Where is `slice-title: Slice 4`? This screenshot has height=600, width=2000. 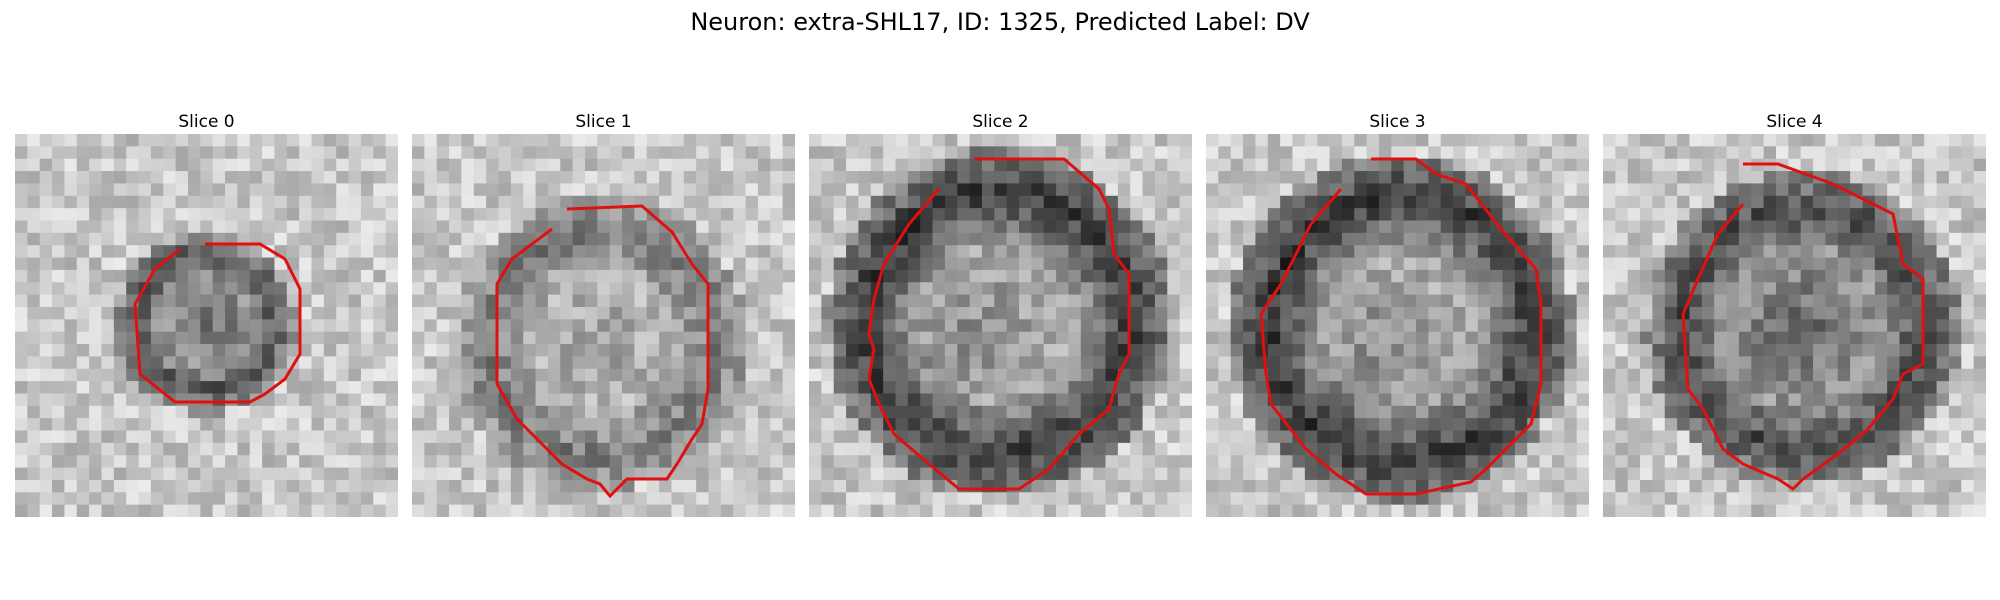
slice-title: Slice 4 is located at coordinates (1794, 122).